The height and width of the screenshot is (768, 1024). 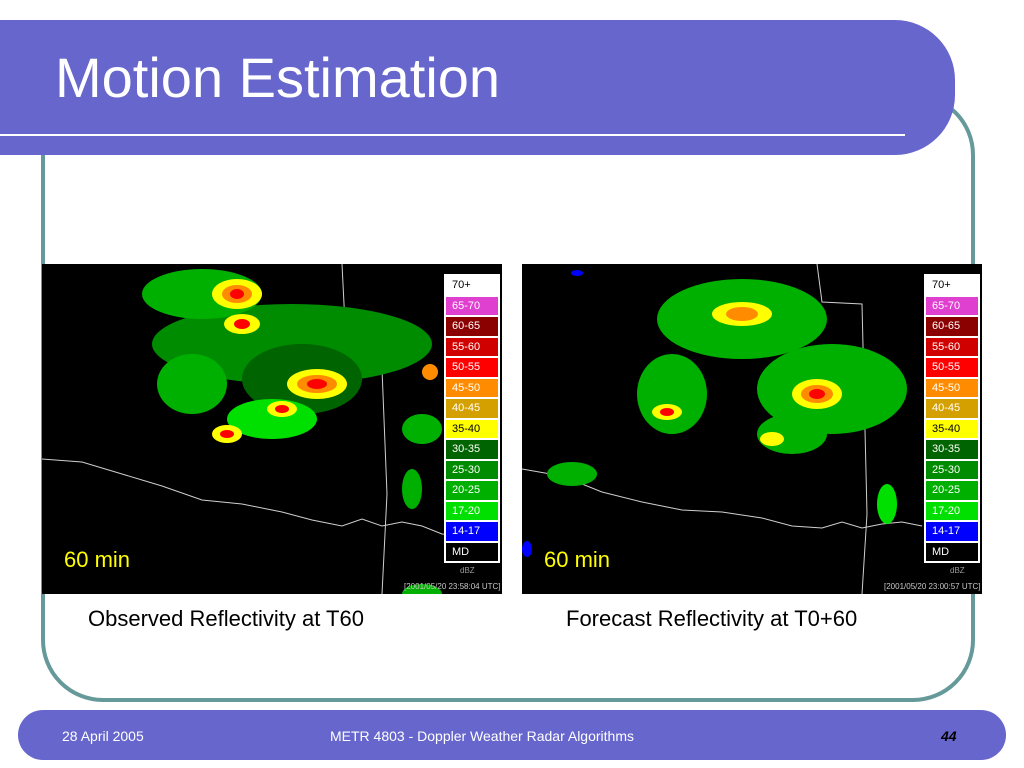 I want to click on timestamp: [2001/05/20 23:00:57 UTC], so click(x=932, y=586).